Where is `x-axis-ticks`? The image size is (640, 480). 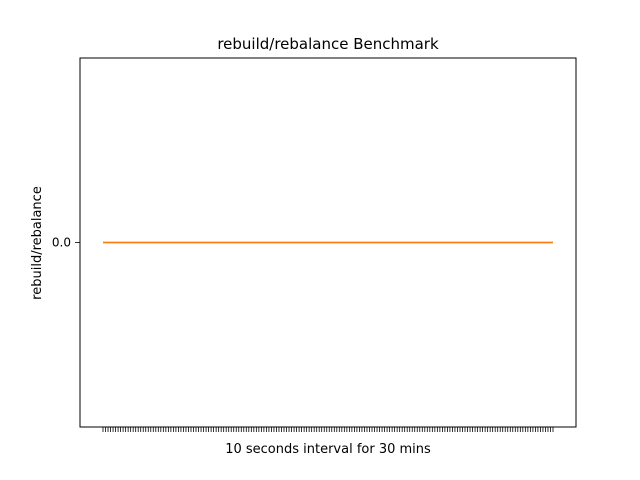 x-axis-ticks is located at coordinates (328, 429).